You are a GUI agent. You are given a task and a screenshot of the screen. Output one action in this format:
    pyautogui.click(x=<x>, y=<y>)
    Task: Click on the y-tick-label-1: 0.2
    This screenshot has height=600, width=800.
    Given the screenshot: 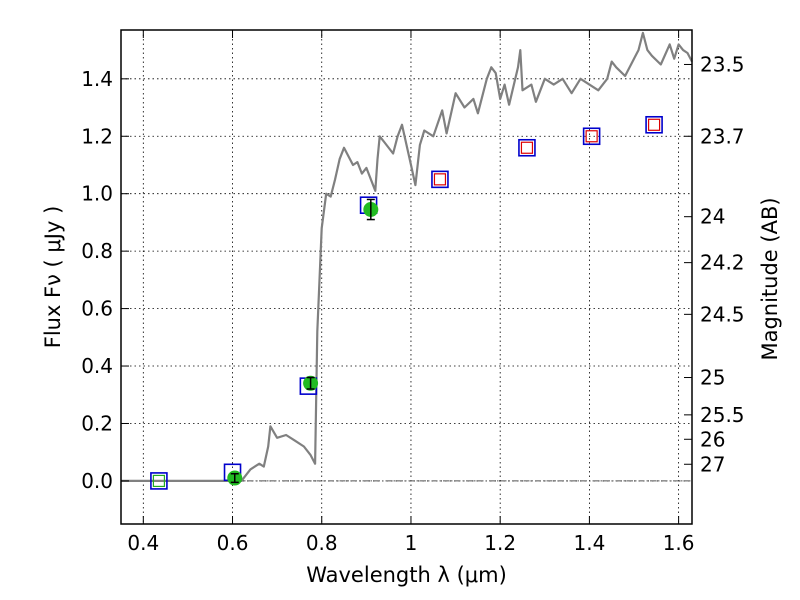 What is the action you would take?
    pyautogui.click(x=97, y=423)
    